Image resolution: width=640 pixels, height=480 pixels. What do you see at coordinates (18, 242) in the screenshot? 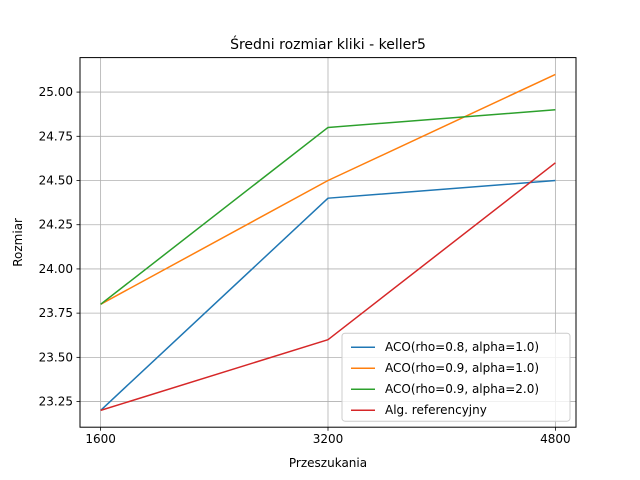
I see `y-axis-title: Rozmiar` at bounding box center [18, 242].